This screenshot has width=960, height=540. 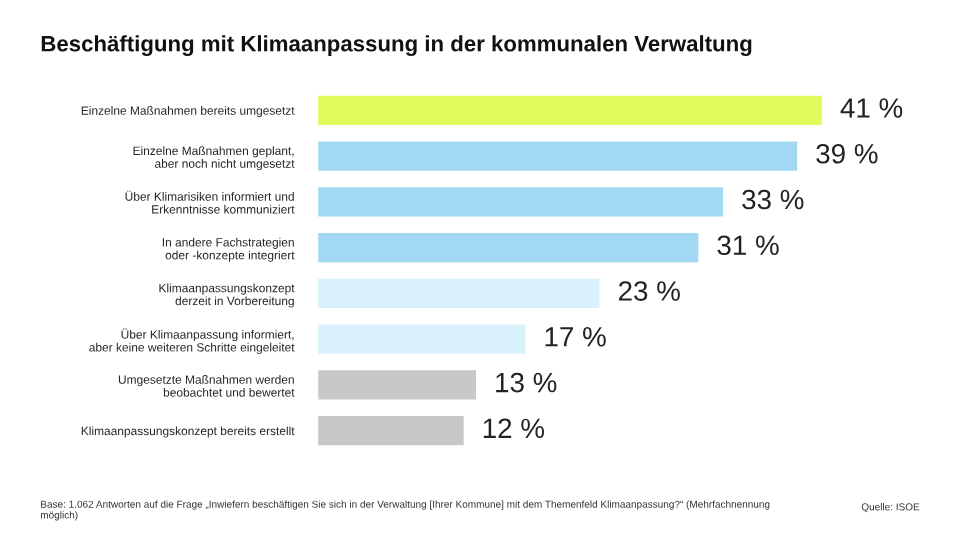 I want to click on chart-title: Beschäftigung mit Klimaanpassung in der kommunalen Verwaltung, so click(x=396, y=46).